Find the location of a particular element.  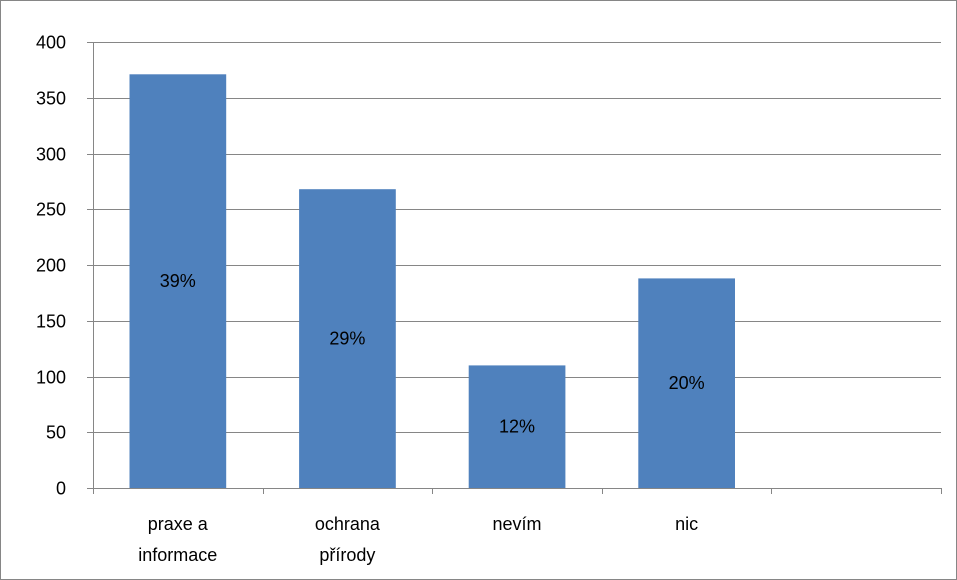

y-tick-label-300: 300 is located at coordinates (51, 155).